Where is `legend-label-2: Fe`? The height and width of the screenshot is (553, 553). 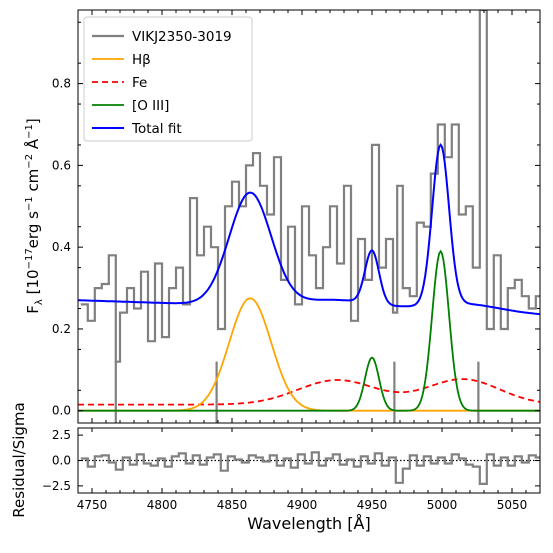 legend-label-2: Fe is located at coordinates (139, 83).